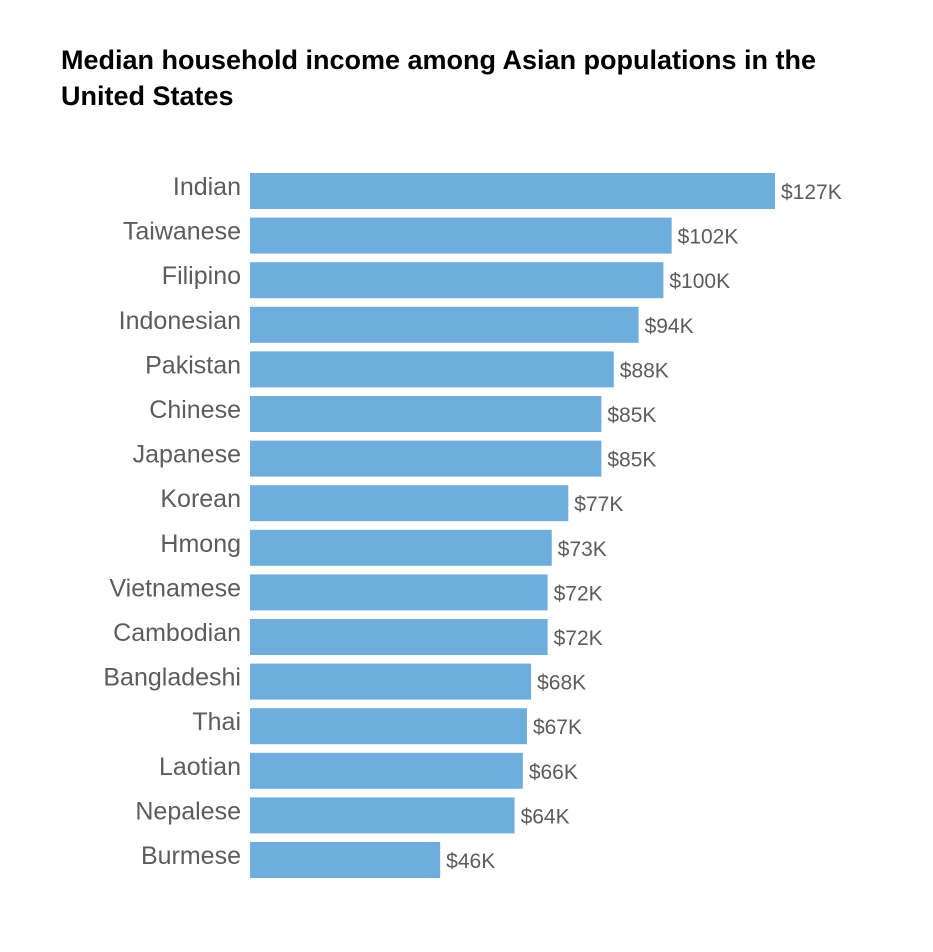 This screenshot has width=933, height=952. Describe the element at coordinates (561, 683) in the screenshot. I see `value-label-bangladeshi: $68K` at that location.